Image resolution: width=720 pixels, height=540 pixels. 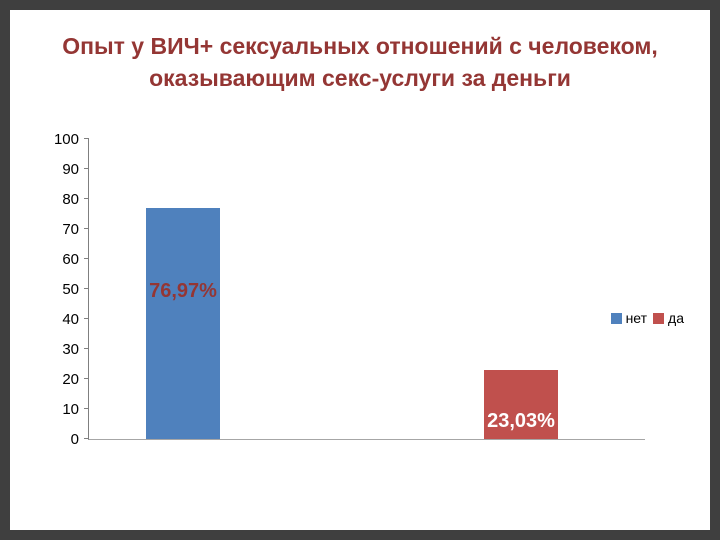 What do you see at coordinates (70, 259) in the screenshot?
I see `y-axis-label: 60` at bounding box center [70, 259].